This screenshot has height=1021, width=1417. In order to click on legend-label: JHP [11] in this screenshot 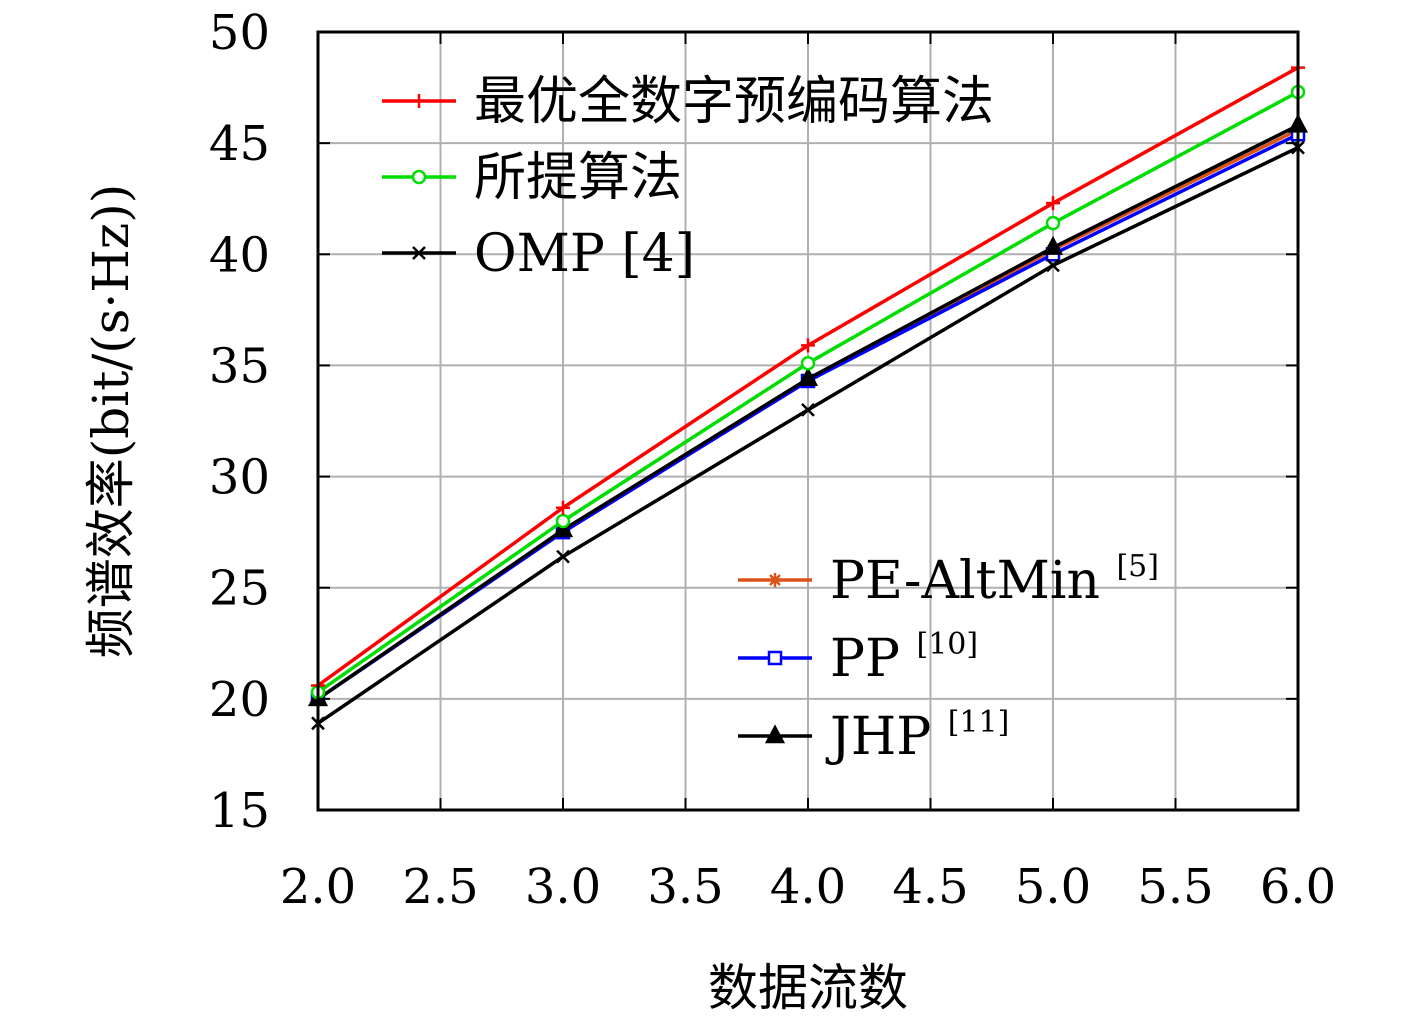, I will do `click(917, 736)`.